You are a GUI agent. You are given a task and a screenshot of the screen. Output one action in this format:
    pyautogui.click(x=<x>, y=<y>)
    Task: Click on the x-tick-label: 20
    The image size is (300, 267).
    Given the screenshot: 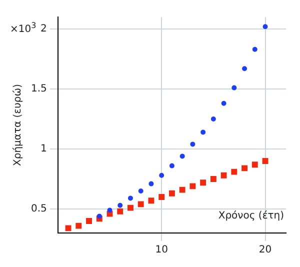 What is the action you would take?
    pyautogui.click(x=265, y=250)
    